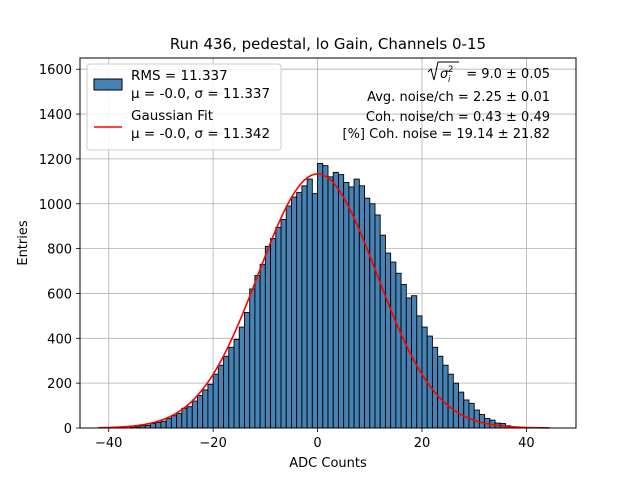 The height and width of the screenshot is (485, 640). What do you see at coordinates (68, 429) in the screenshot?
I see `y-tick-label: 0` at bounding box center [68, 429].